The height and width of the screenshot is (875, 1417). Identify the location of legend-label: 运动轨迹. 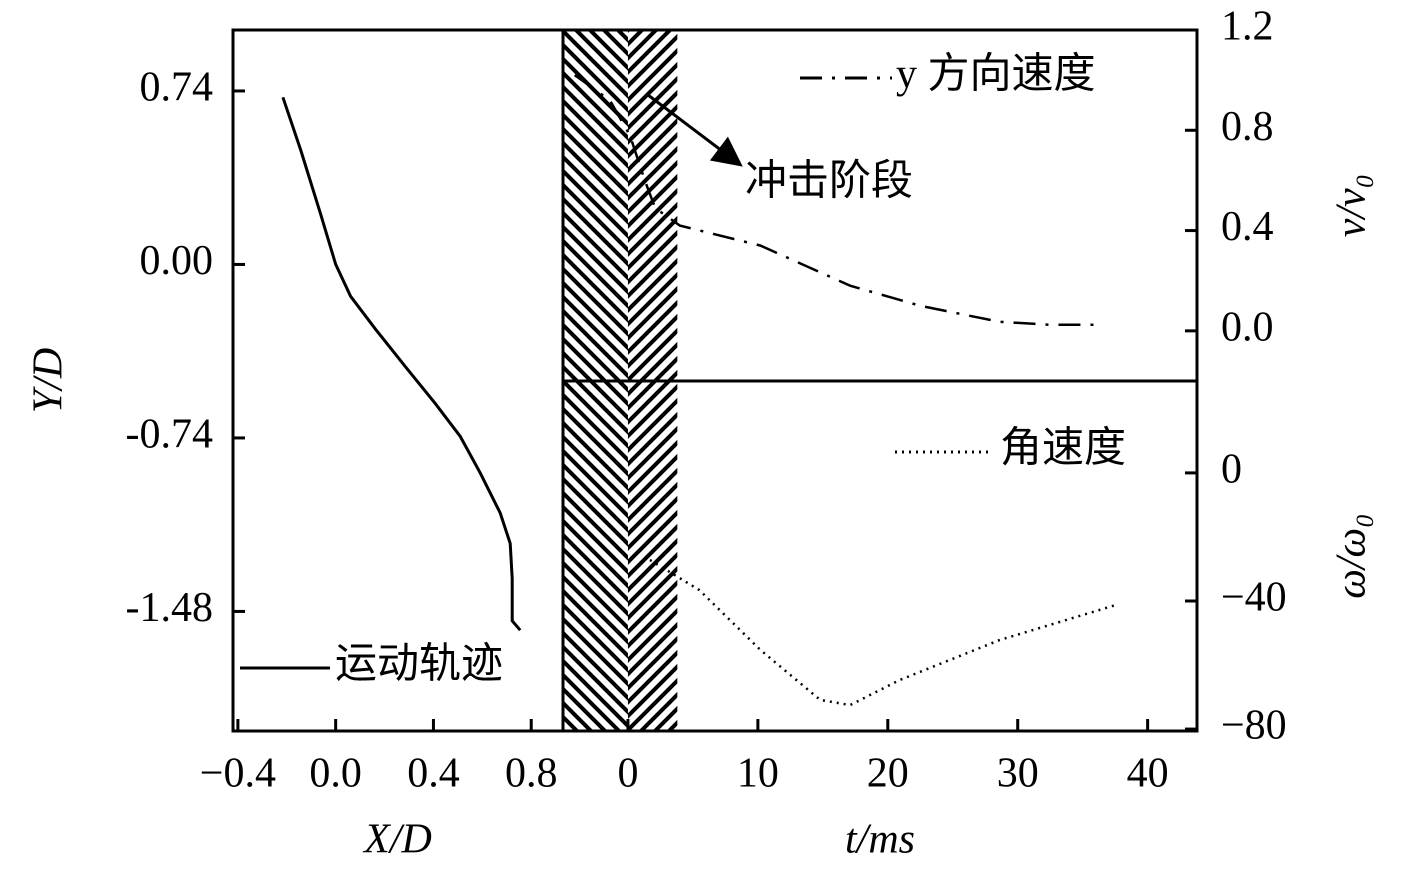
(419, 665).